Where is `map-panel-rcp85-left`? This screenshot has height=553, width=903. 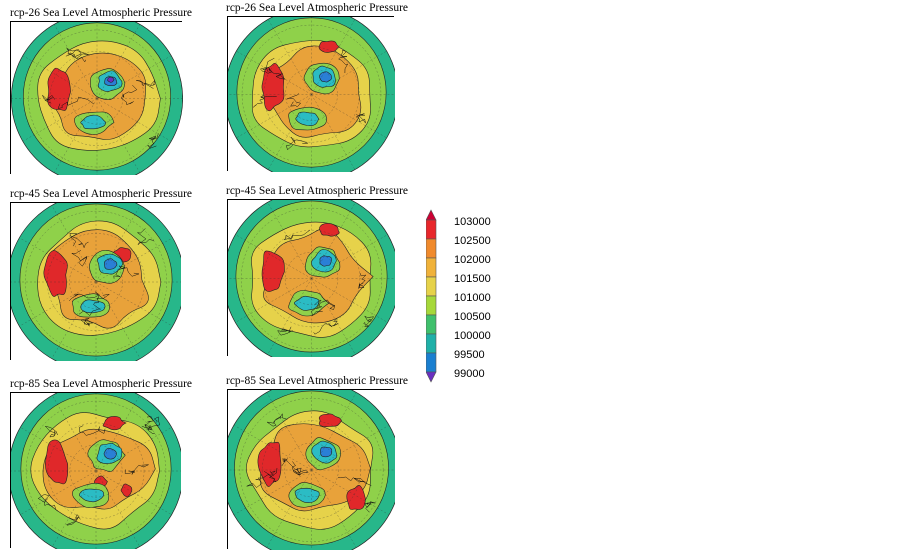 map-panel-rcp85-left is located at coordinates (95, 470).